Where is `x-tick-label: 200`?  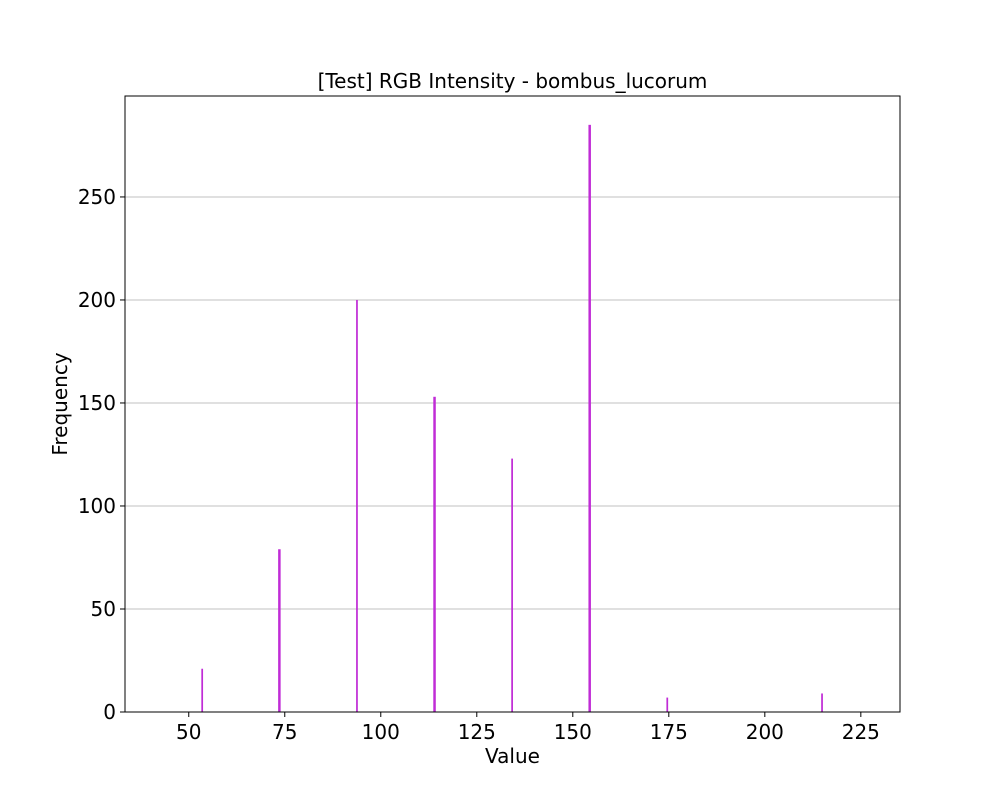 x-tick-label: 200 is located at coordinates (765, 732).